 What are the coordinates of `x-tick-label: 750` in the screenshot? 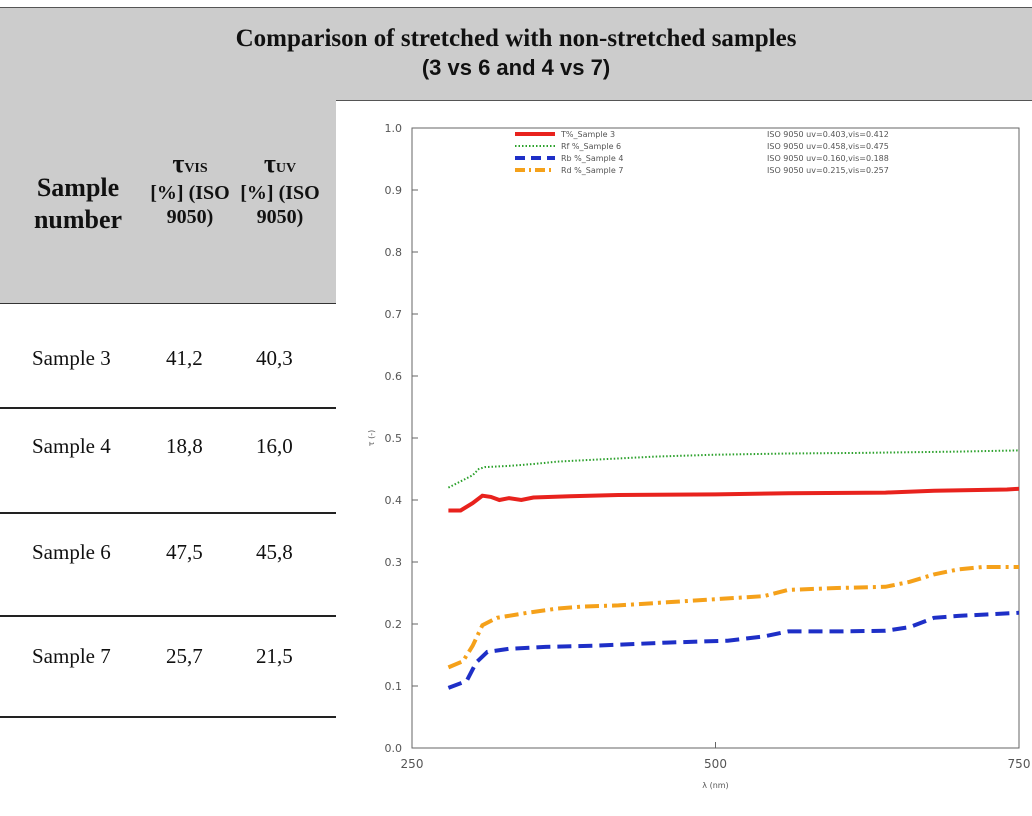 It's located at (1019, 764).